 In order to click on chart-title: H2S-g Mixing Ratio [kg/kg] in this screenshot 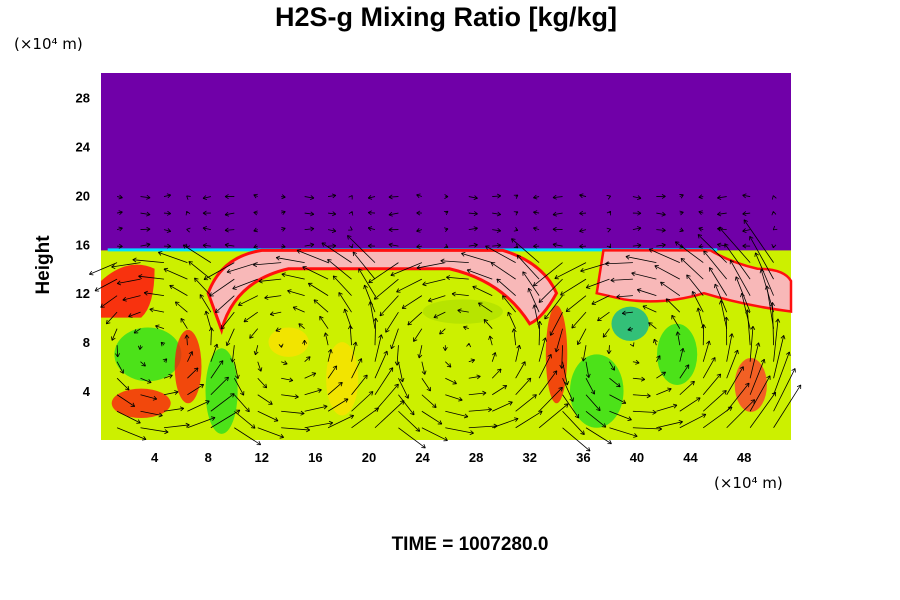, I will do `click(446, 17)`.